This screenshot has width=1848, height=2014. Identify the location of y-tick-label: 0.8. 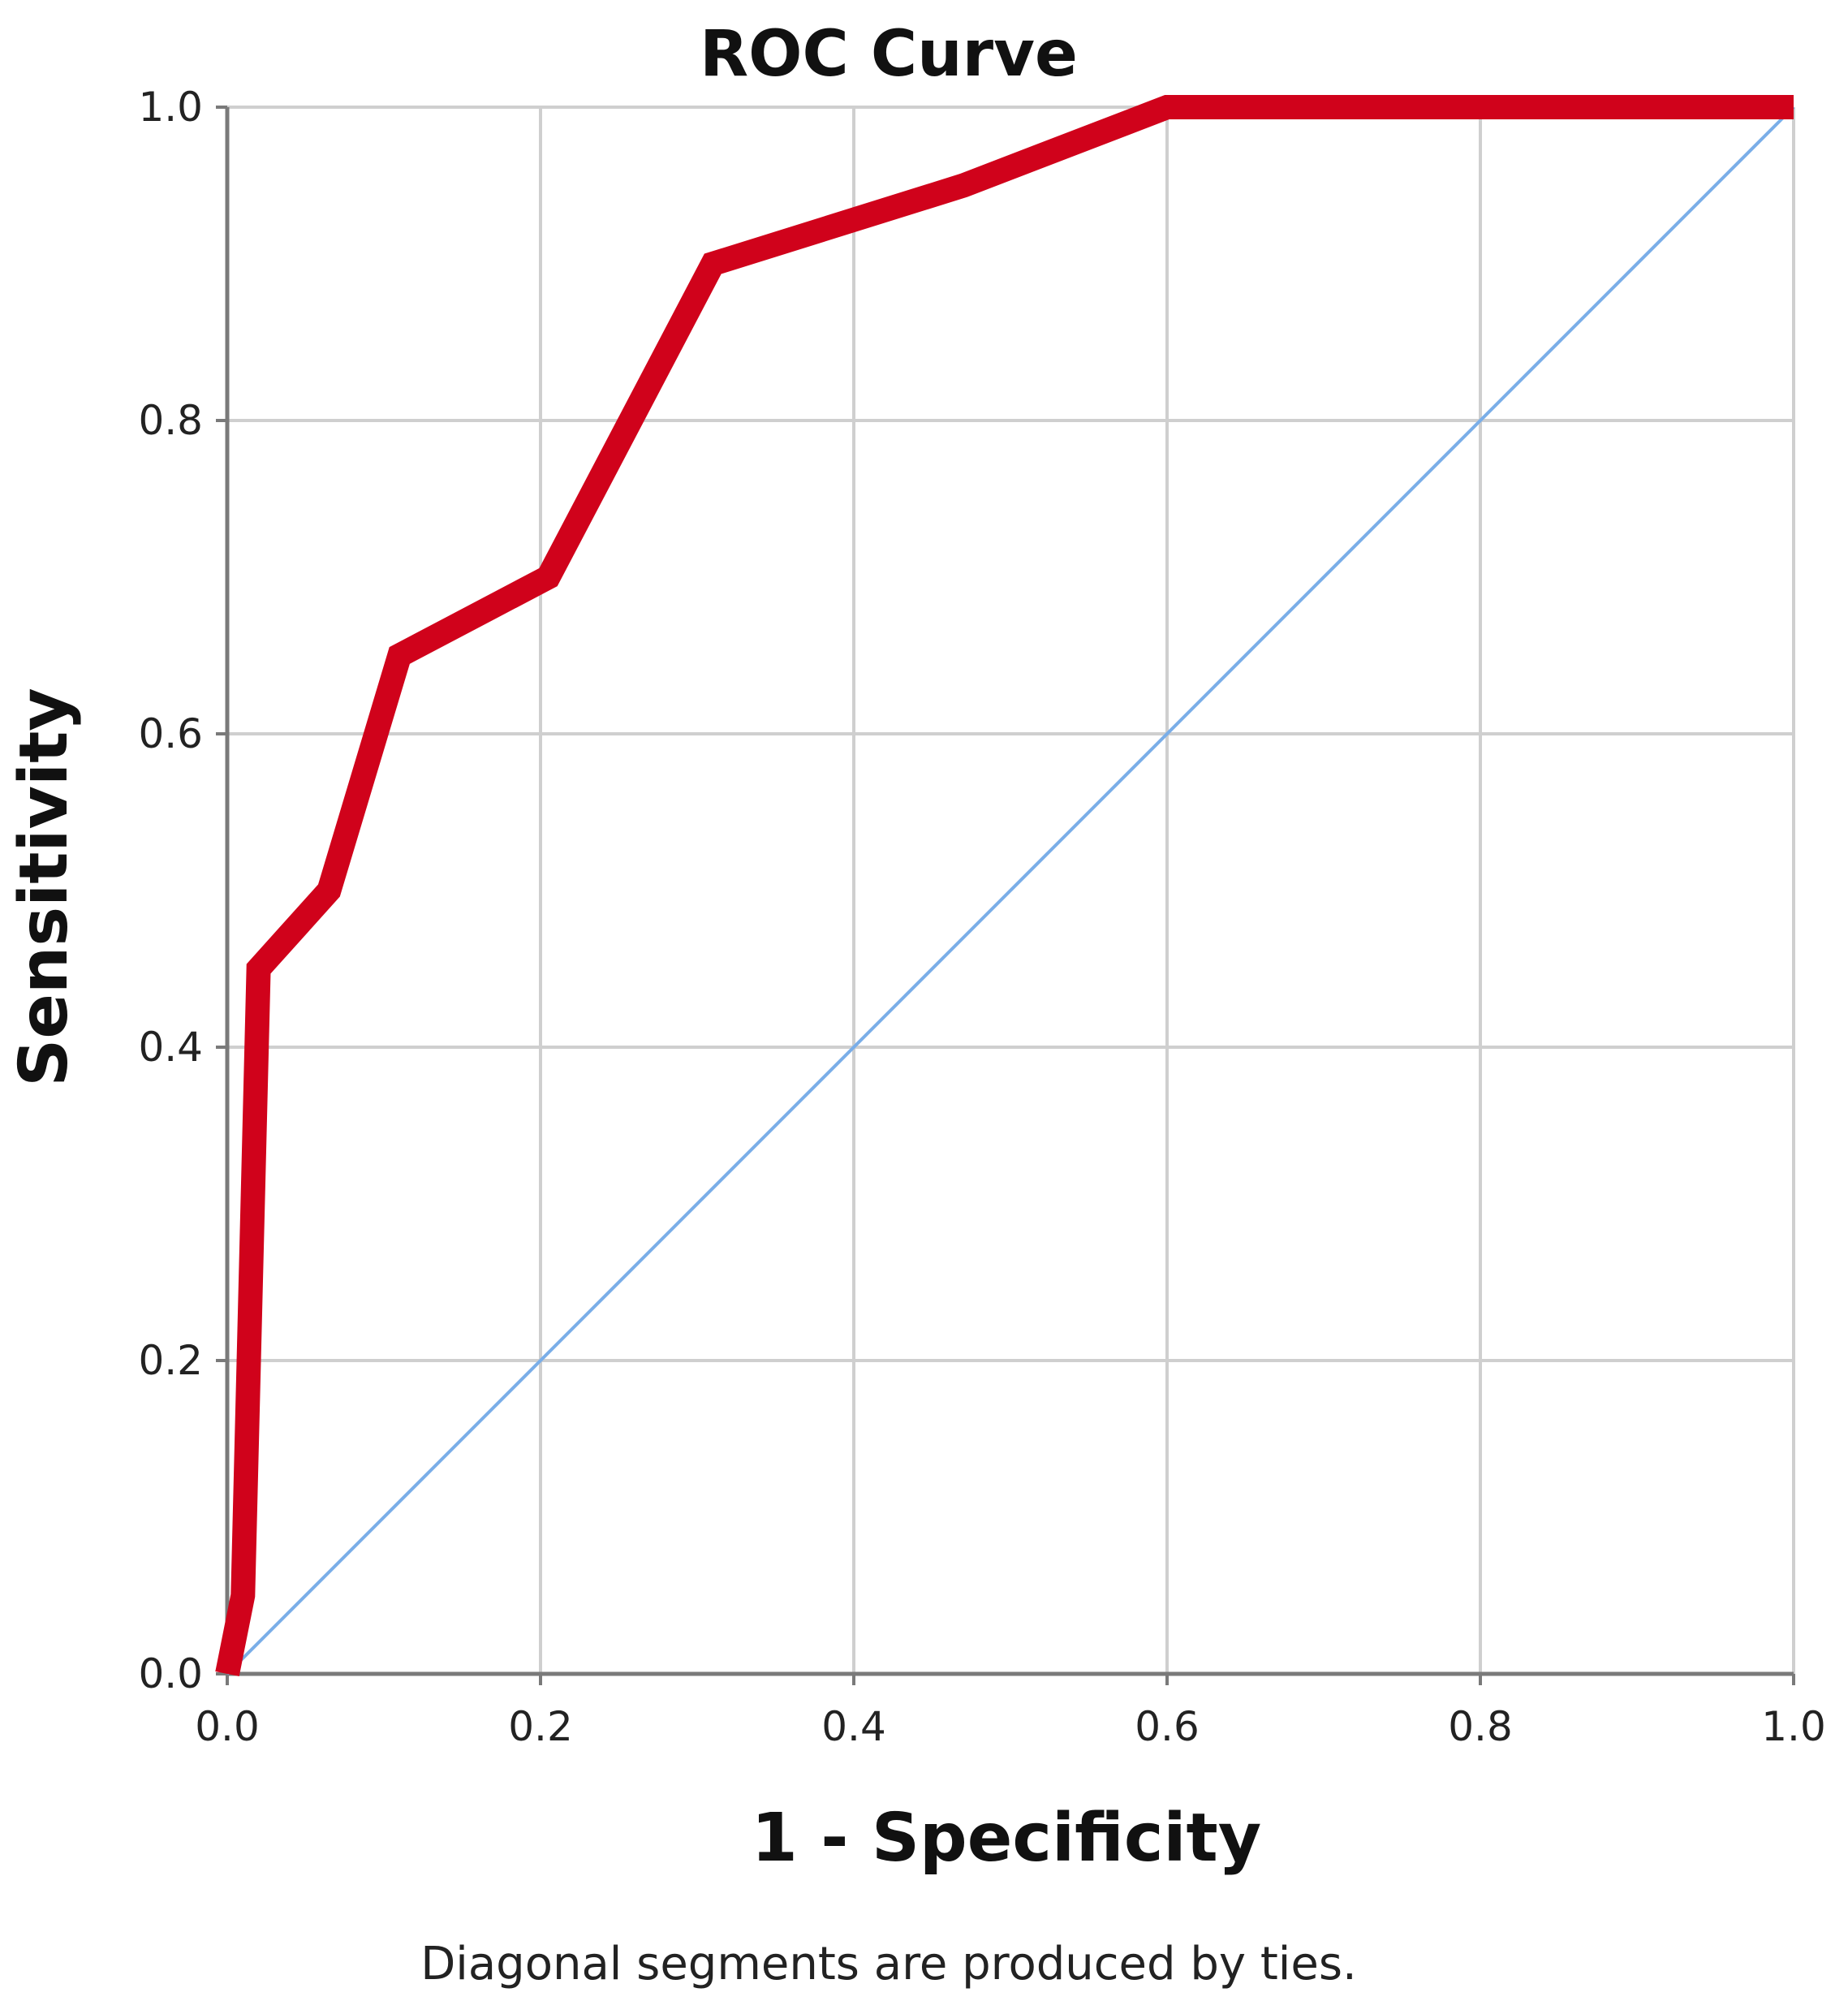
(171, 420).